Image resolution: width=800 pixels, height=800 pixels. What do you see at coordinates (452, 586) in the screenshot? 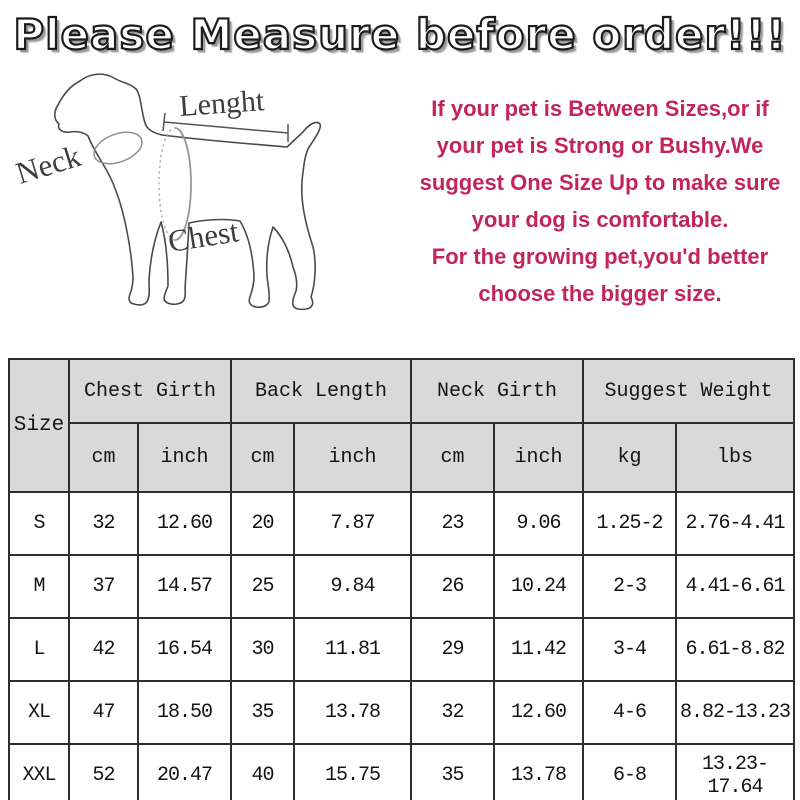
I see `value-cell: 26` at bounding box center [452, 586].